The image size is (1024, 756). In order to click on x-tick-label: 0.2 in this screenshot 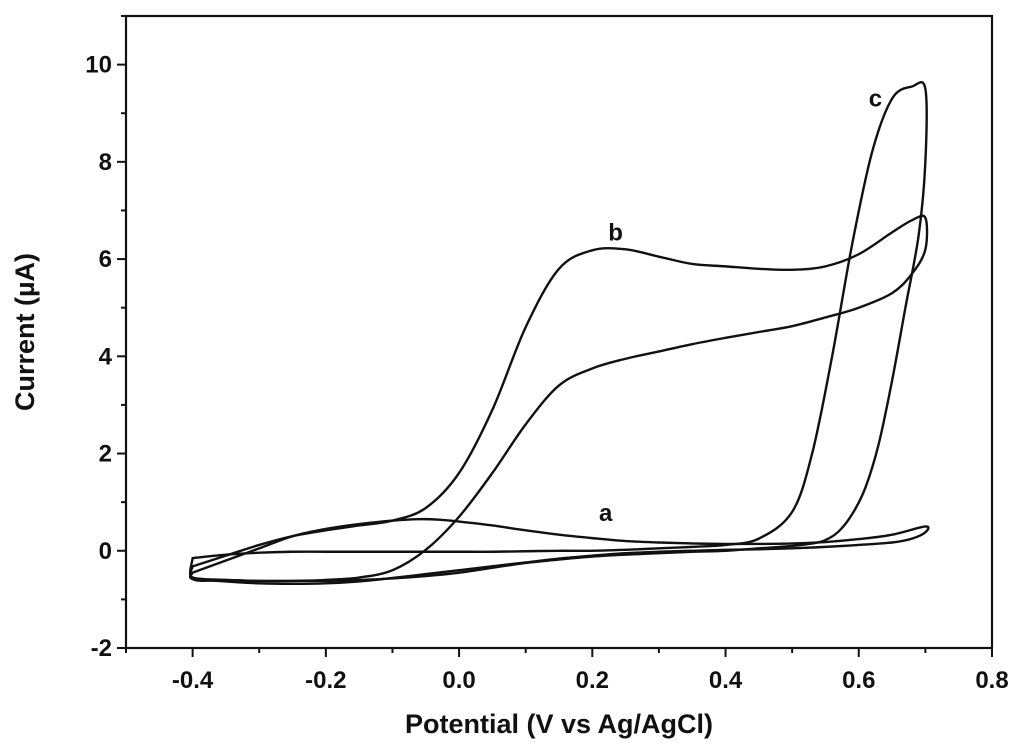, I will do `click(592, 680)`.